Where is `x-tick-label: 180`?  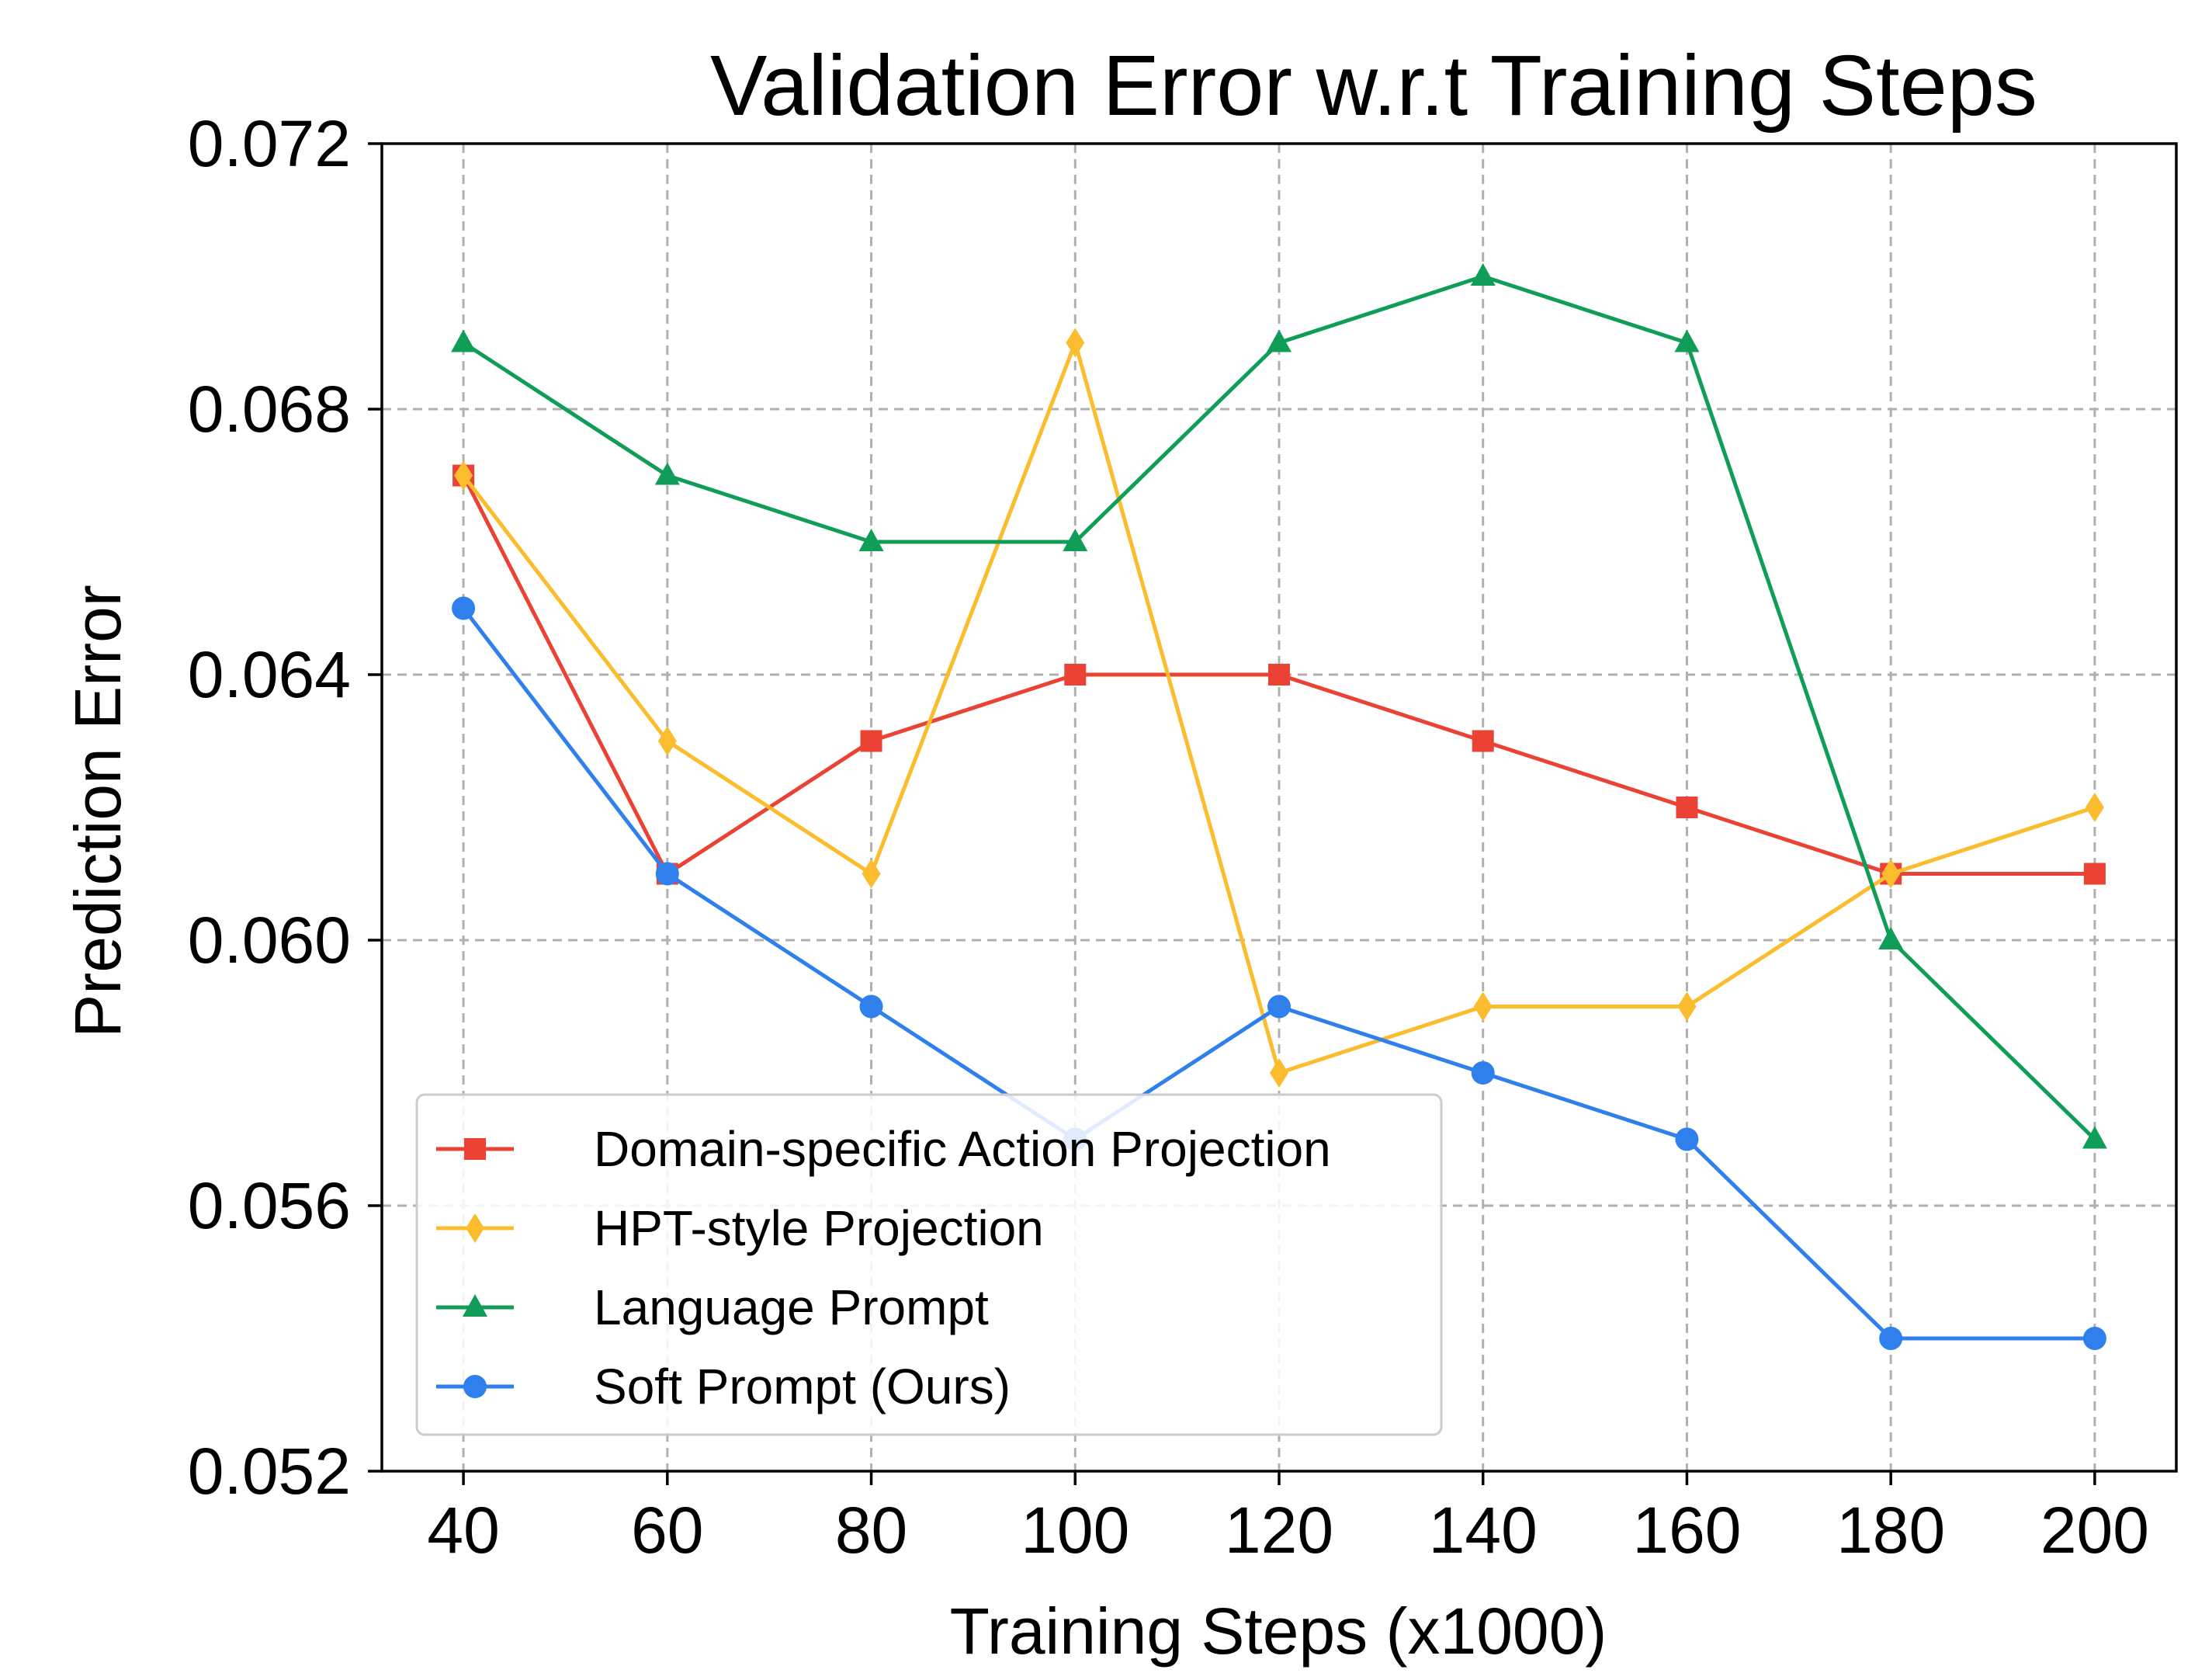 x-tick-label: 180 is located at coordinates (1890, 1530).